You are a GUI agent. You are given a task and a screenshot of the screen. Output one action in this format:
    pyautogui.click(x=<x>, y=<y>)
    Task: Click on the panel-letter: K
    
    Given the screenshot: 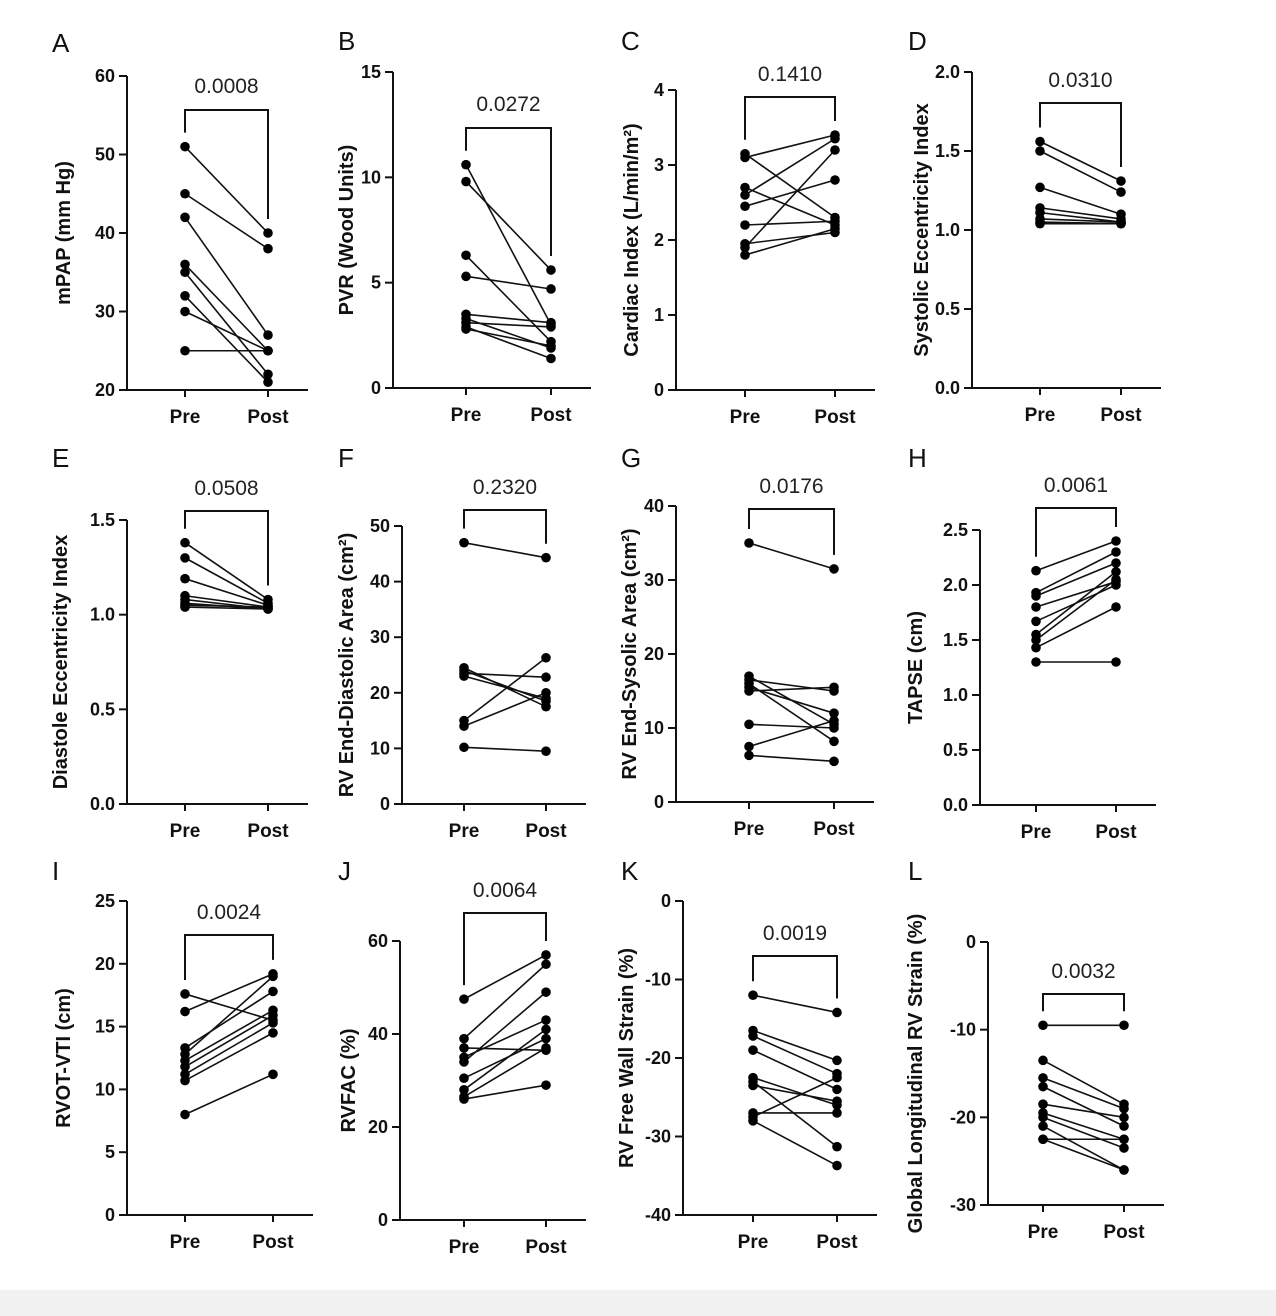 What is the action you would take?
    pyautogui.click(x=630, y=871)
    